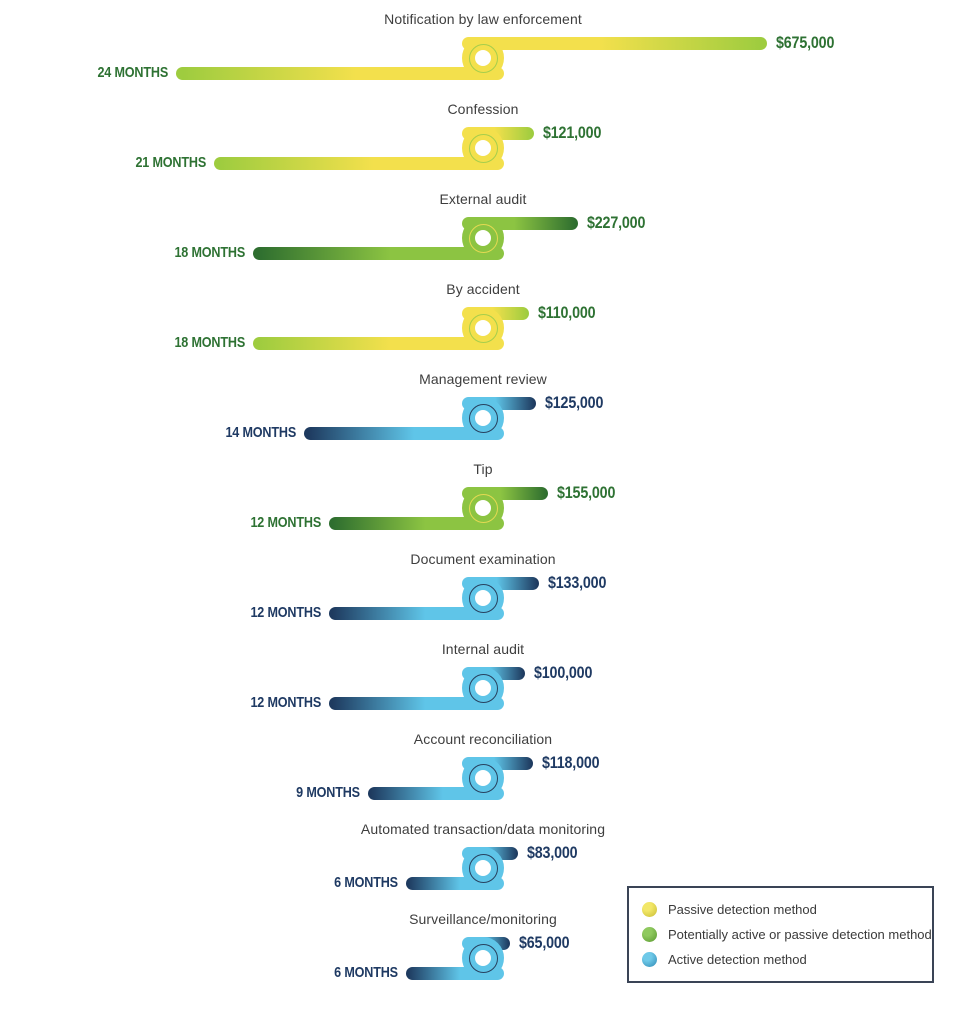 Image resolution: width=973 pixels, height=1024 pixels. Describe the element at coordinates (483, 919) in the screenshot. I see `row-title: Surveillance/monitoring` at that location.